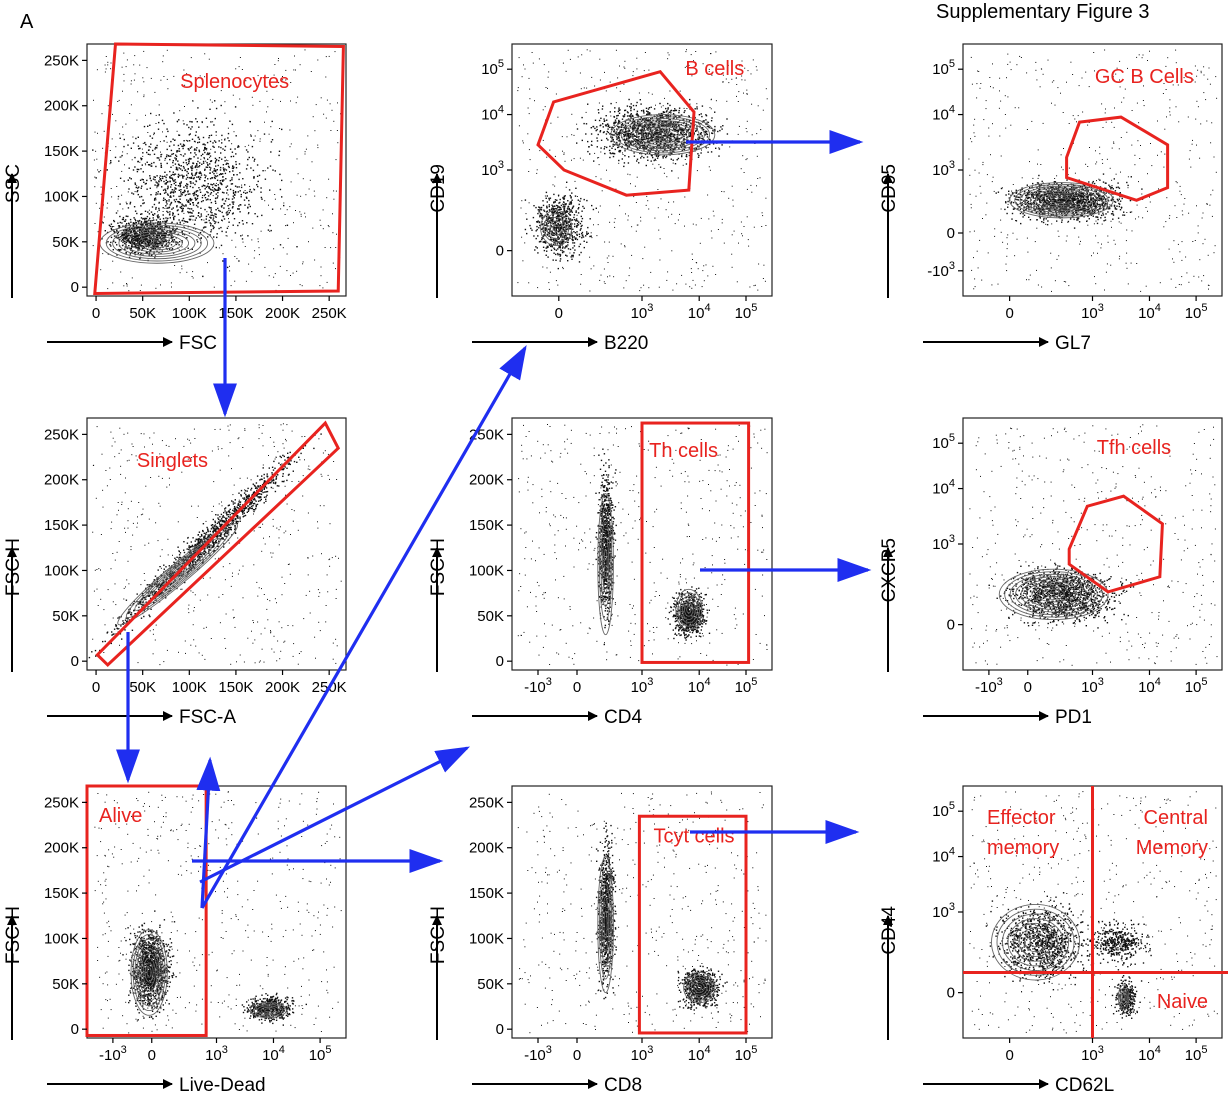 This screenshot has height=1099, width=1228. I want to click on gate-alive, so click(146, 910).